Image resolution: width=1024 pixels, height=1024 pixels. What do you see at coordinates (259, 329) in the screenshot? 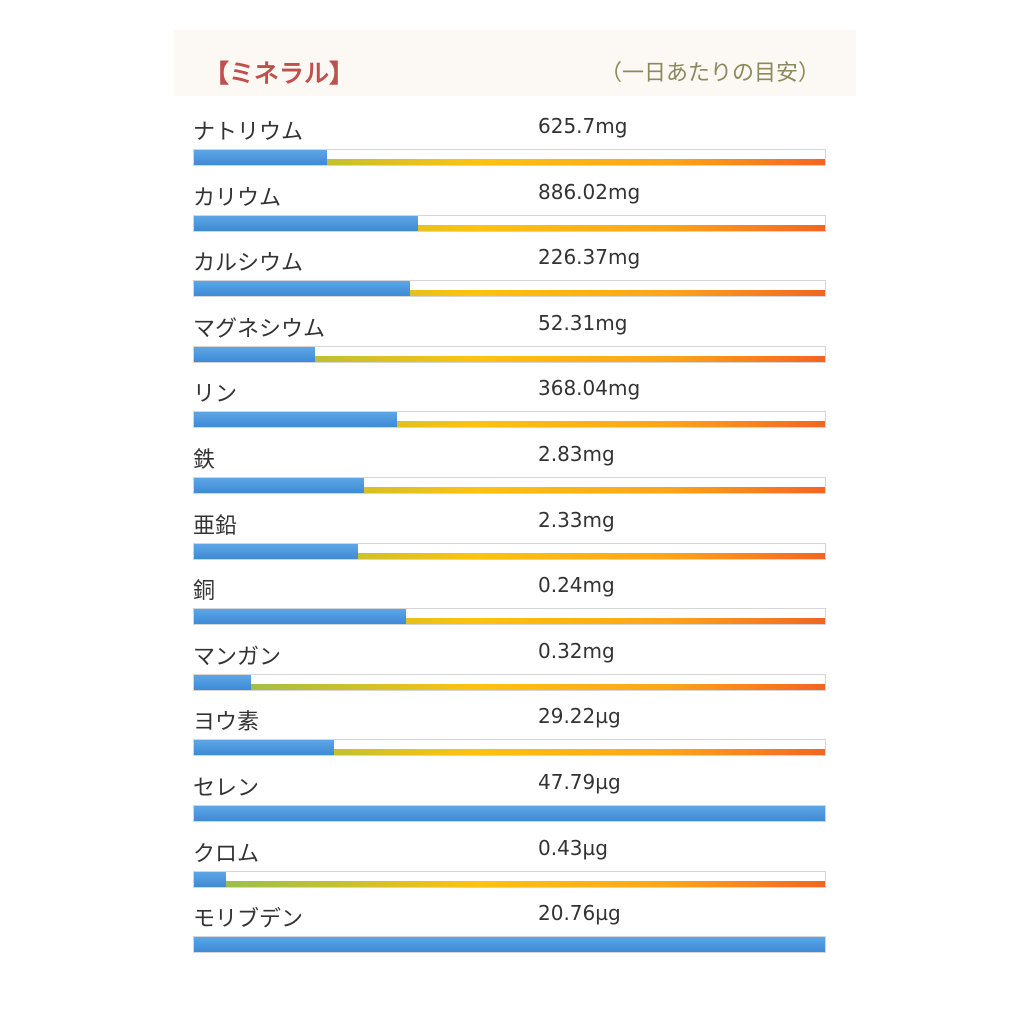
I see `mineral-name: マグネシウム` at bounding box center [259, 329].